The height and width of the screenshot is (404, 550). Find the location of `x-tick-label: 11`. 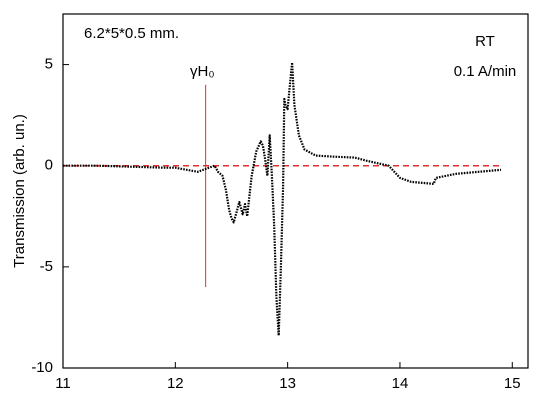

x-tick-label: 11 is located at coordinates (63, 383).